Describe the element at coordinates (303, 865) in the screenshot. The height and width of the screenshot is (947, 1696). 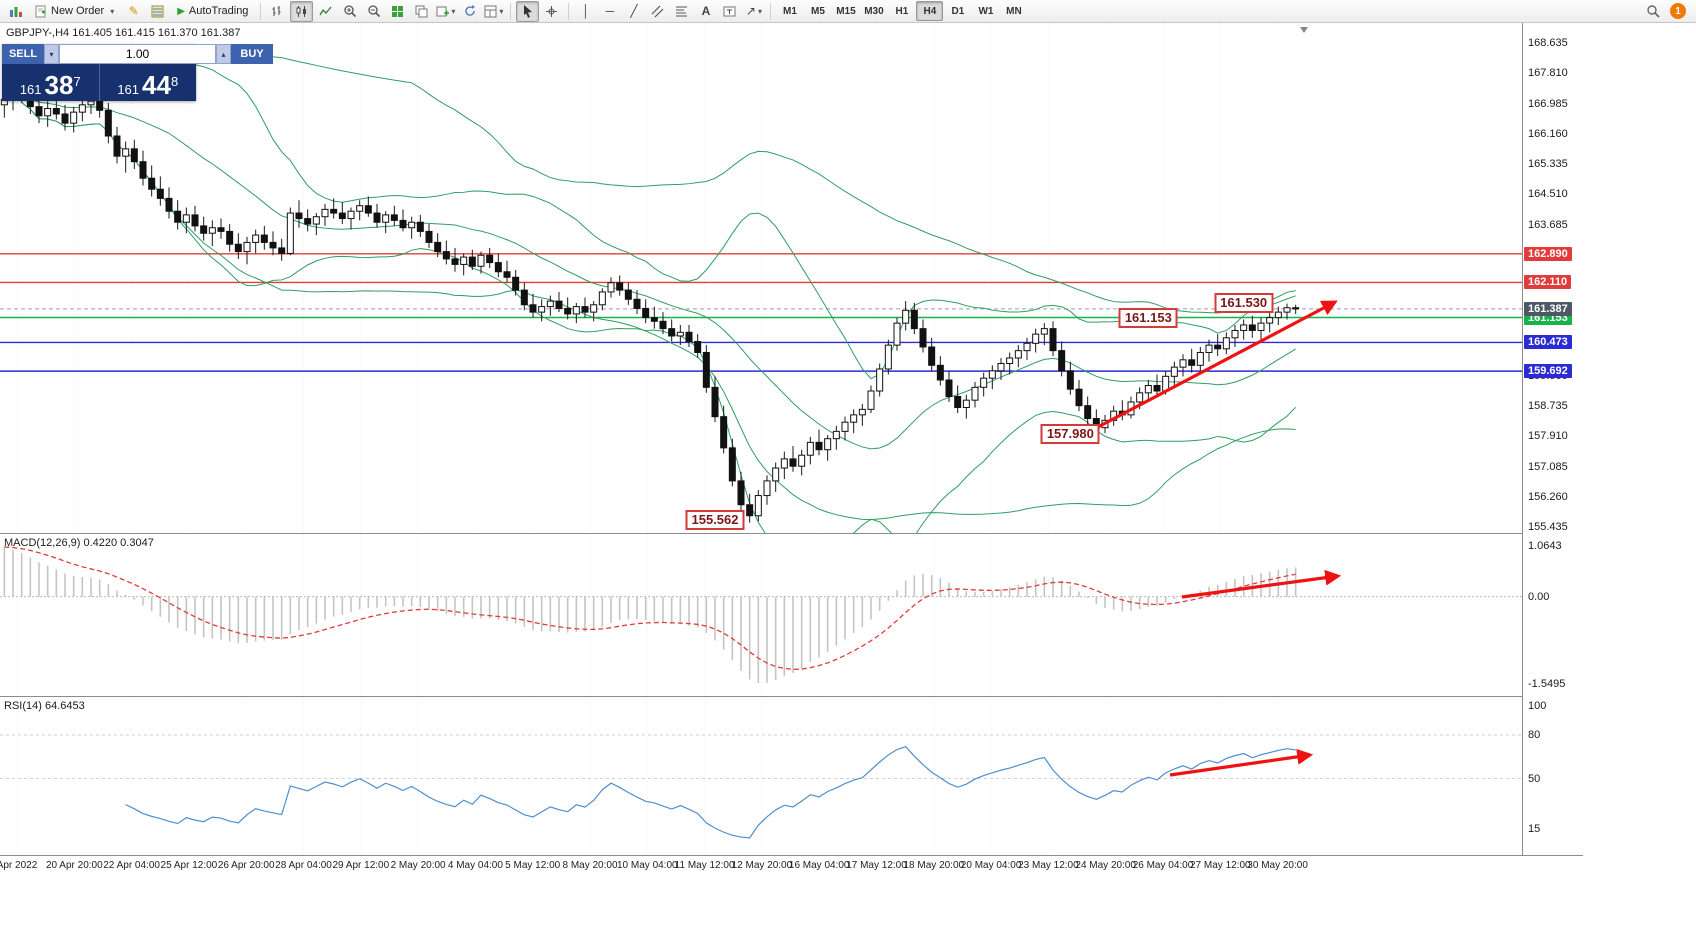
I see `time-axis-label: 28 Apr 04:00` at that location.